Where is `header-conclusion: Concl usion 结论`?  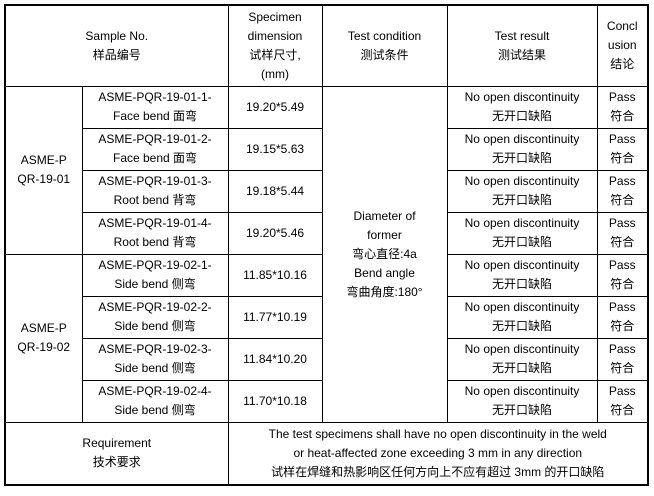
header-conclusion: Concl usion 结论 is located at coordinates (622, 45).